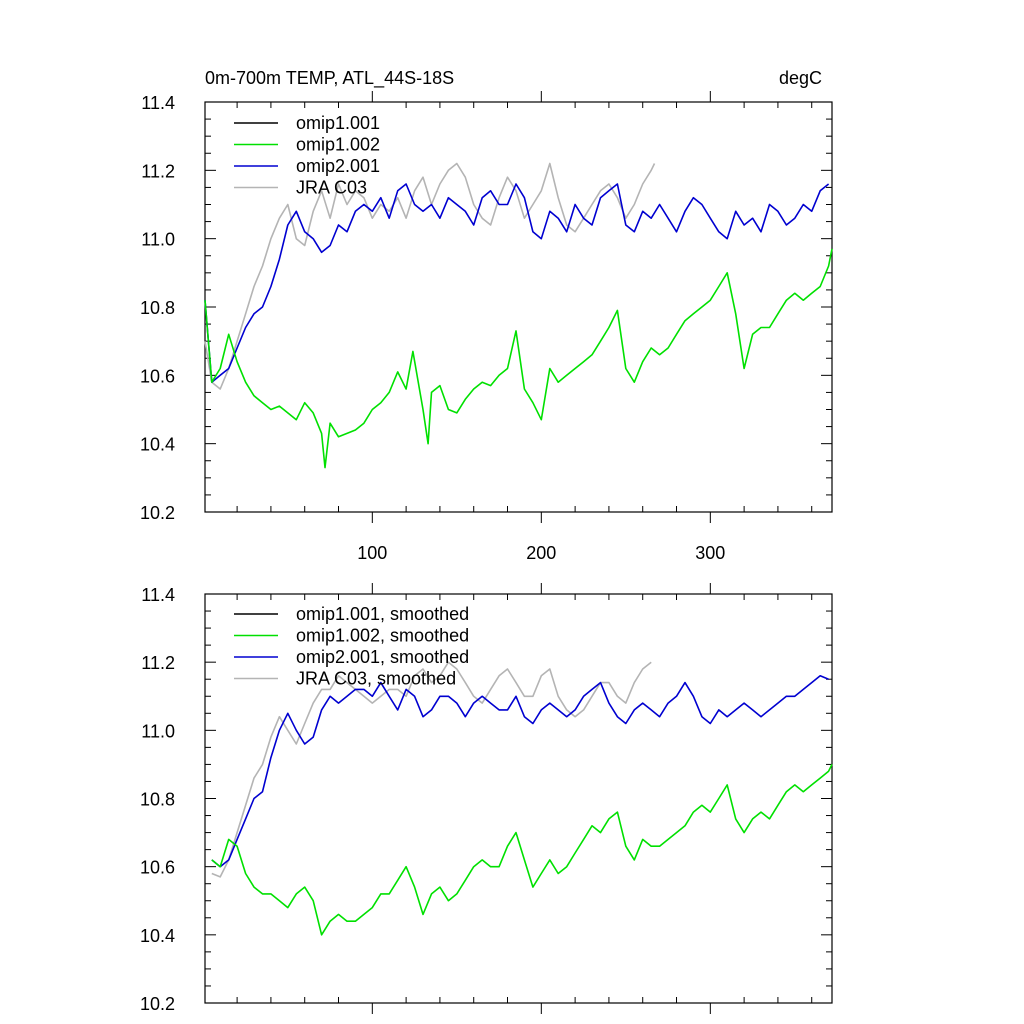 The height and width of the screenshot is (1024, 1024). I want to click on chart-title-left: 0m-700m TEMP, ATL_44S-18S, so click(329, 78).